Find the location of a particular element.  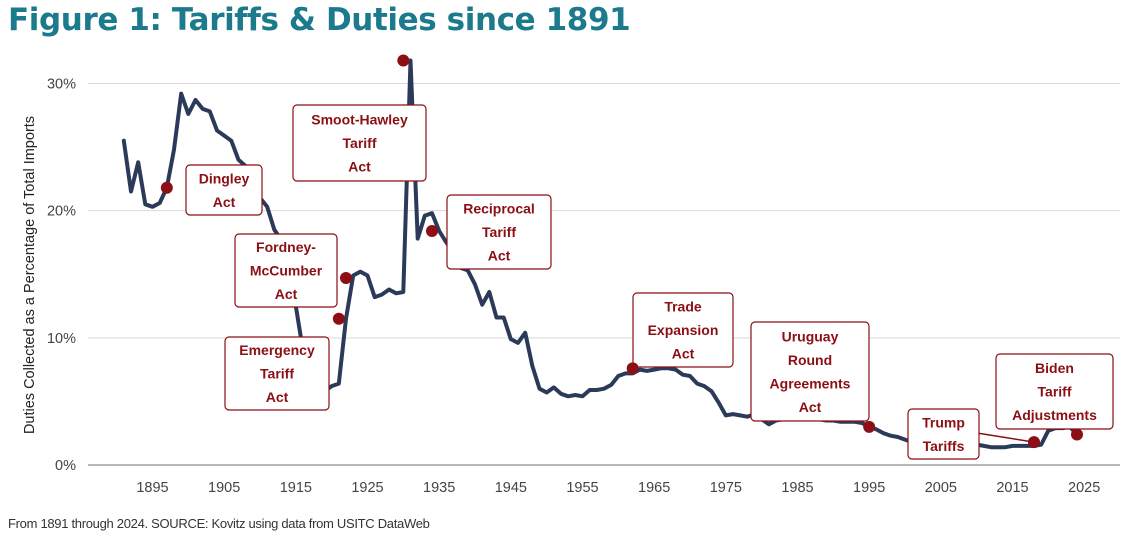

annotation: Uruguay Round Agreements Act is located at coordinates (813, 377).